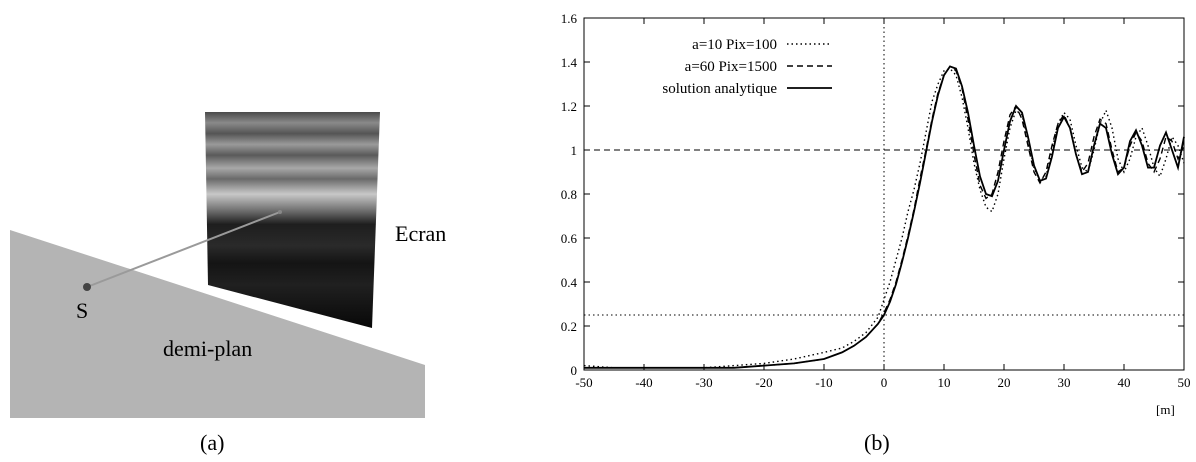  What do you see at coordinates (884, 382) in the screenshot?
I see `x-tick-label: 0` at bounding box center [884, 382].